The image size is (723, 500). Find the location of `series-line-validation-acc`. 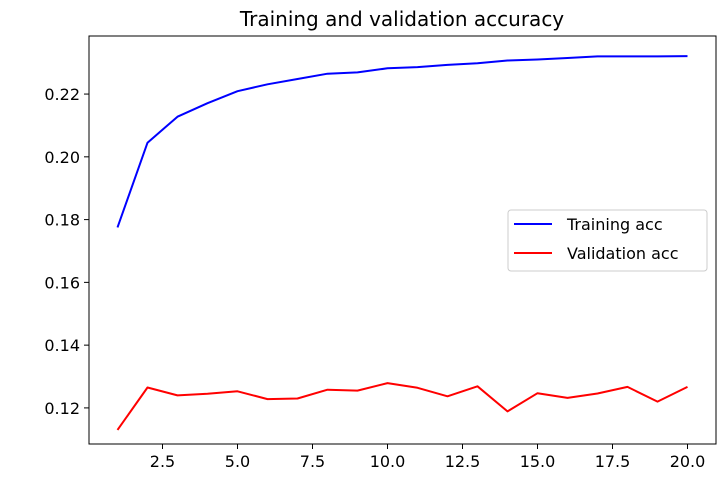

series-line-validation-acc is located at coordinates (402, 406).